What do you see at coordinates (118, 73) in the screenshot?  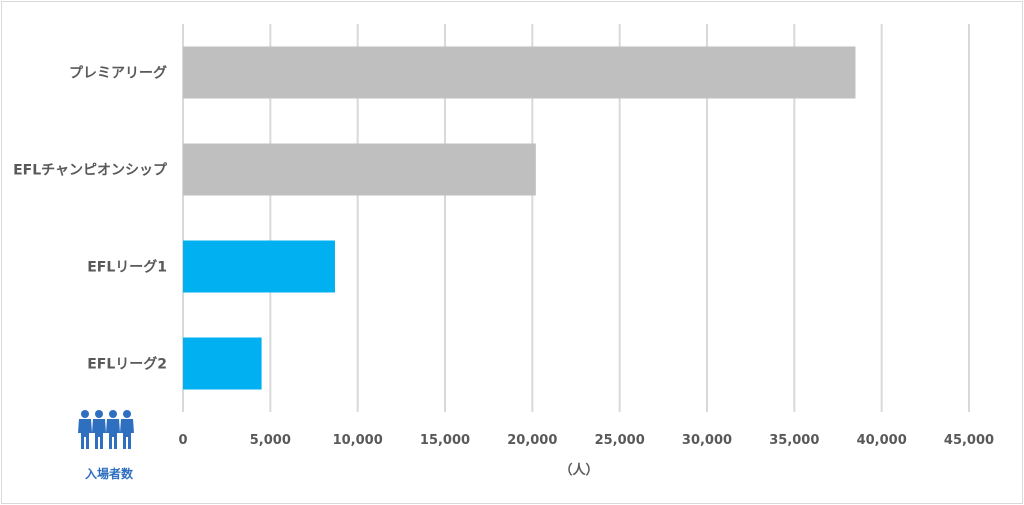 I see `category-label: プレミアリーグ` at bounding box center [118, 73].